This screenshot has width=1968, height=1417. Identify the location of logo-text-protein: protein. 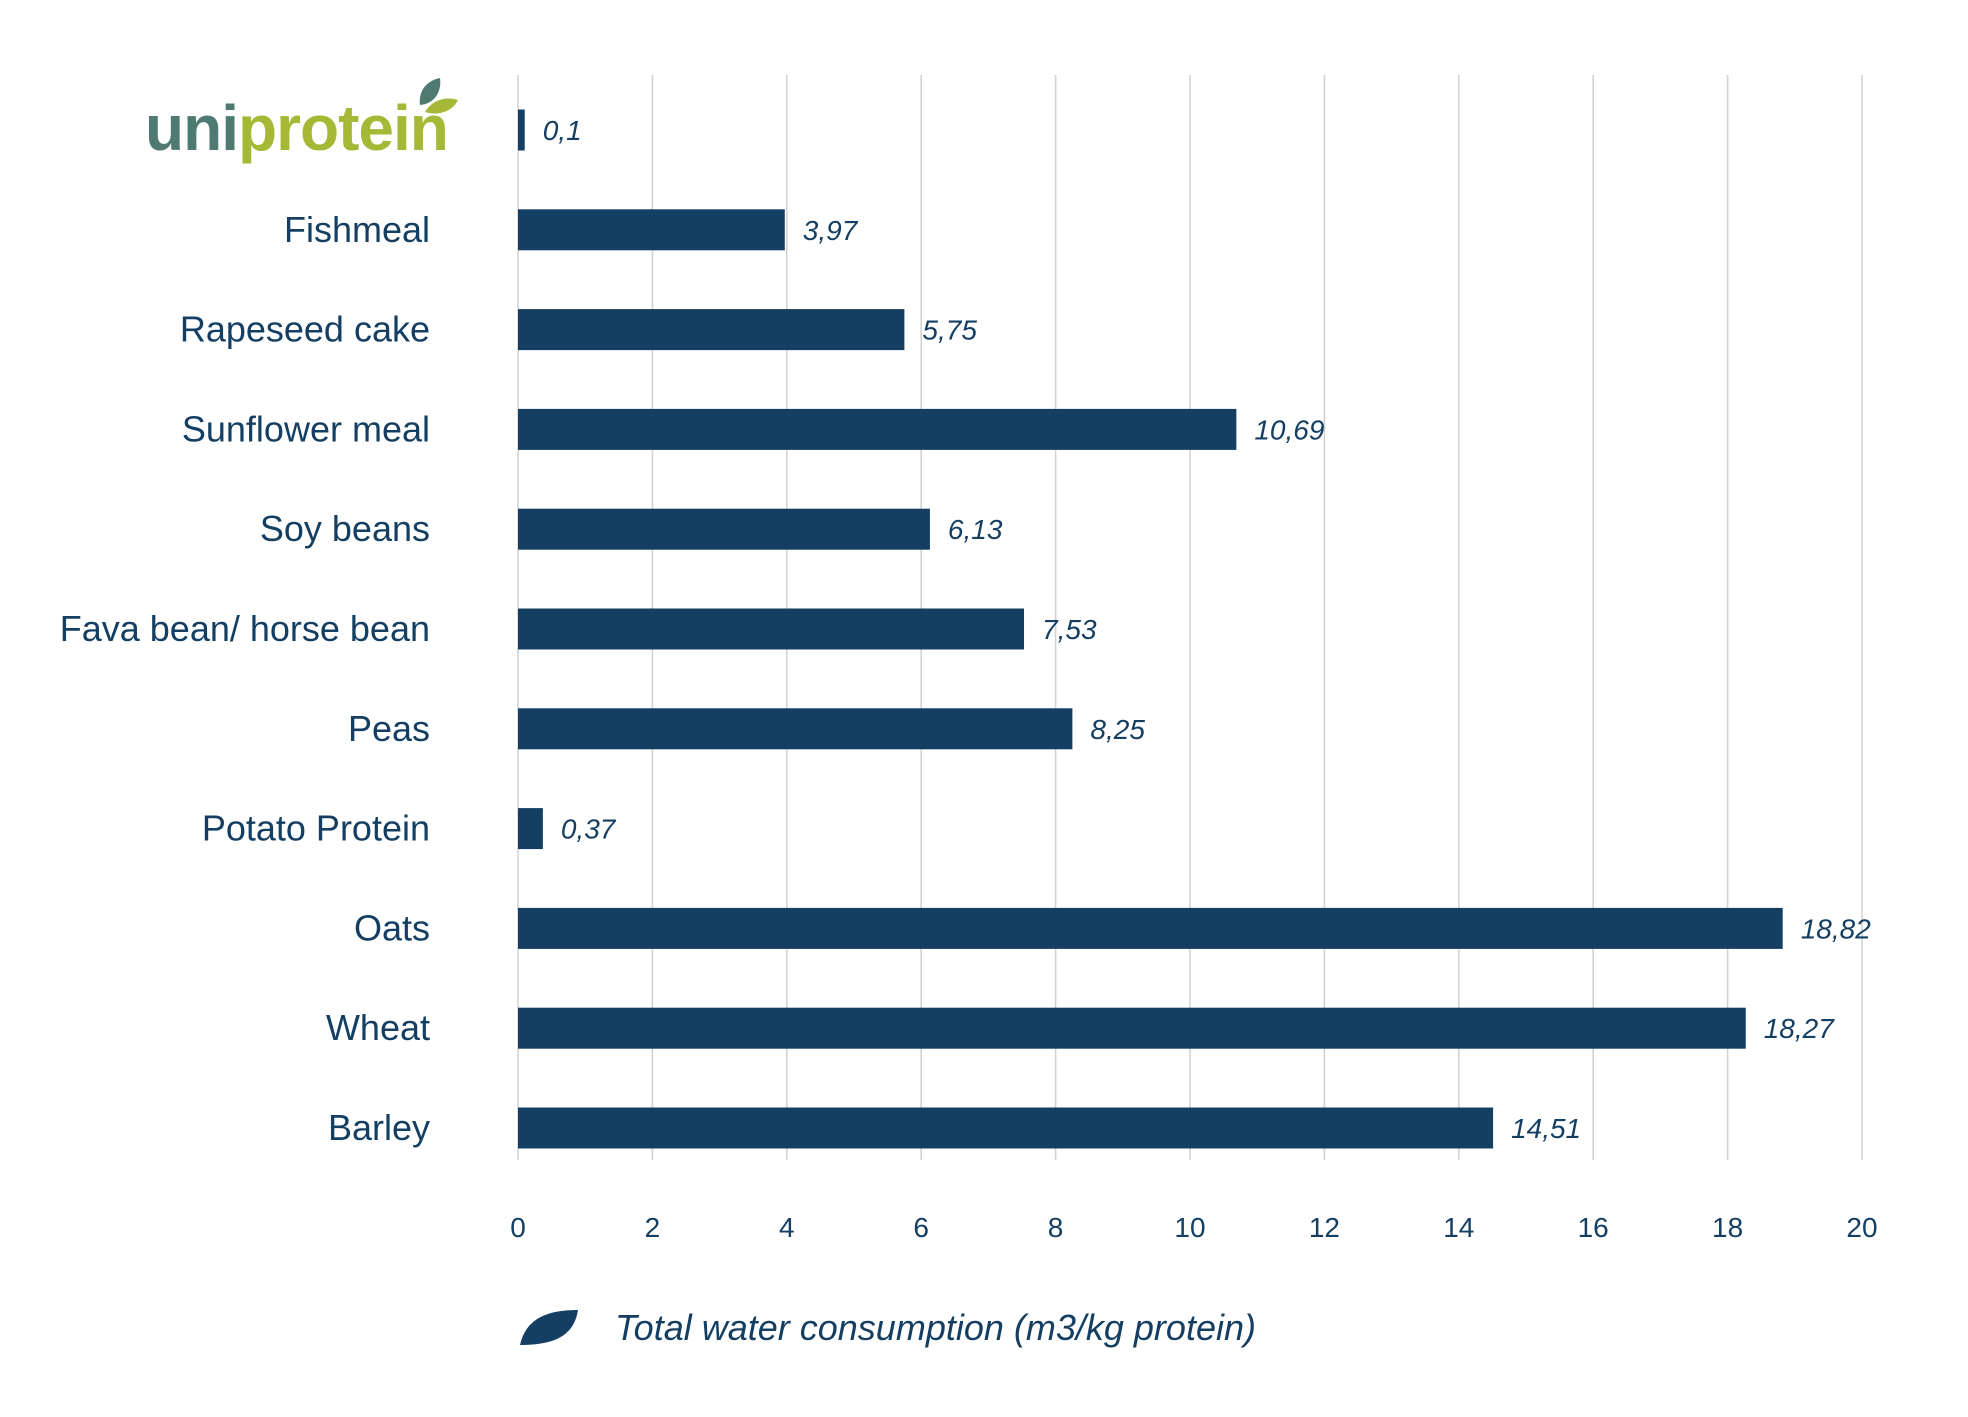
(343, 128).